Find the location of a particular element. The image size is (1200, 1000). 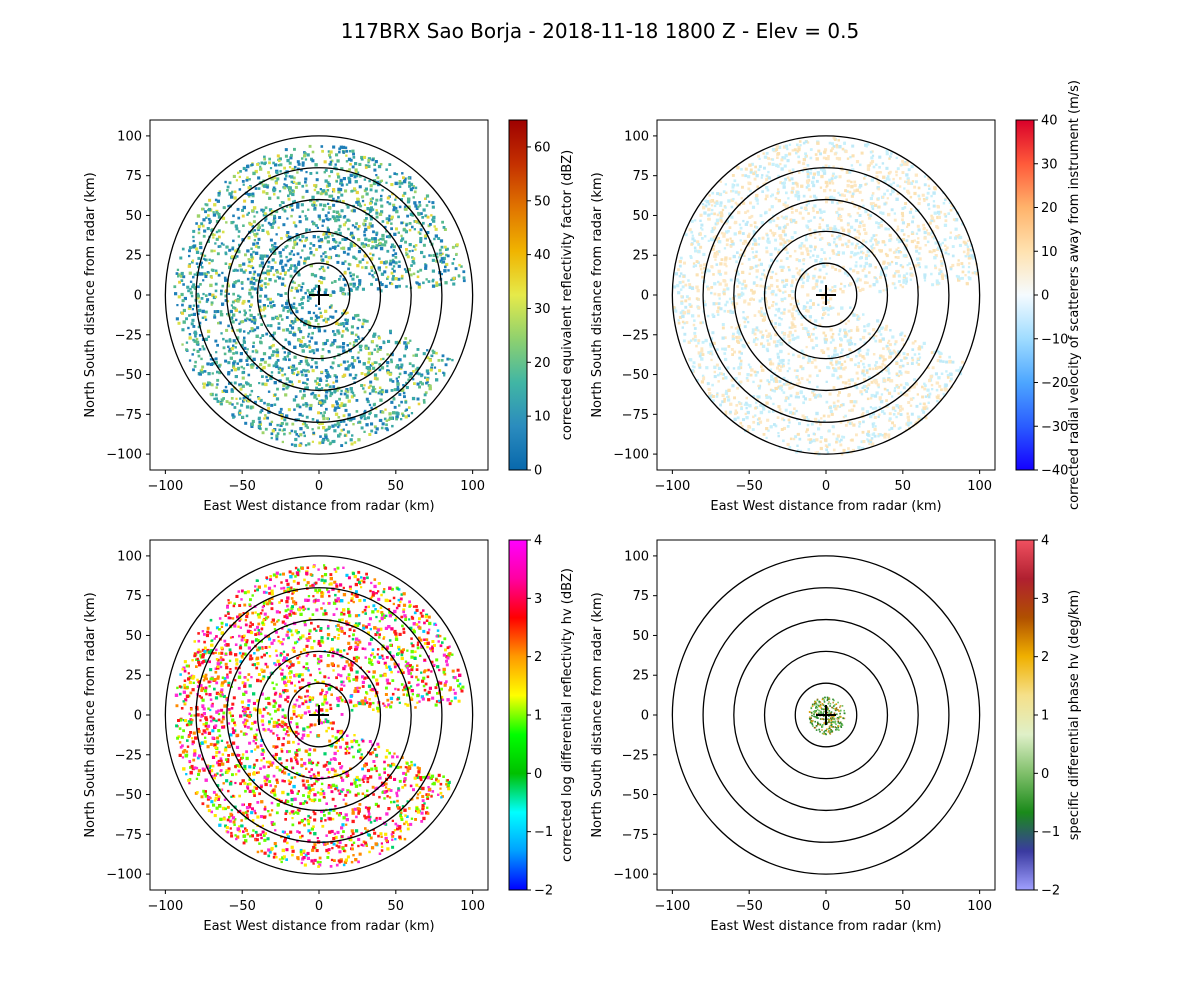

y-tick-label: 25 is located at coordinates (133, 256).